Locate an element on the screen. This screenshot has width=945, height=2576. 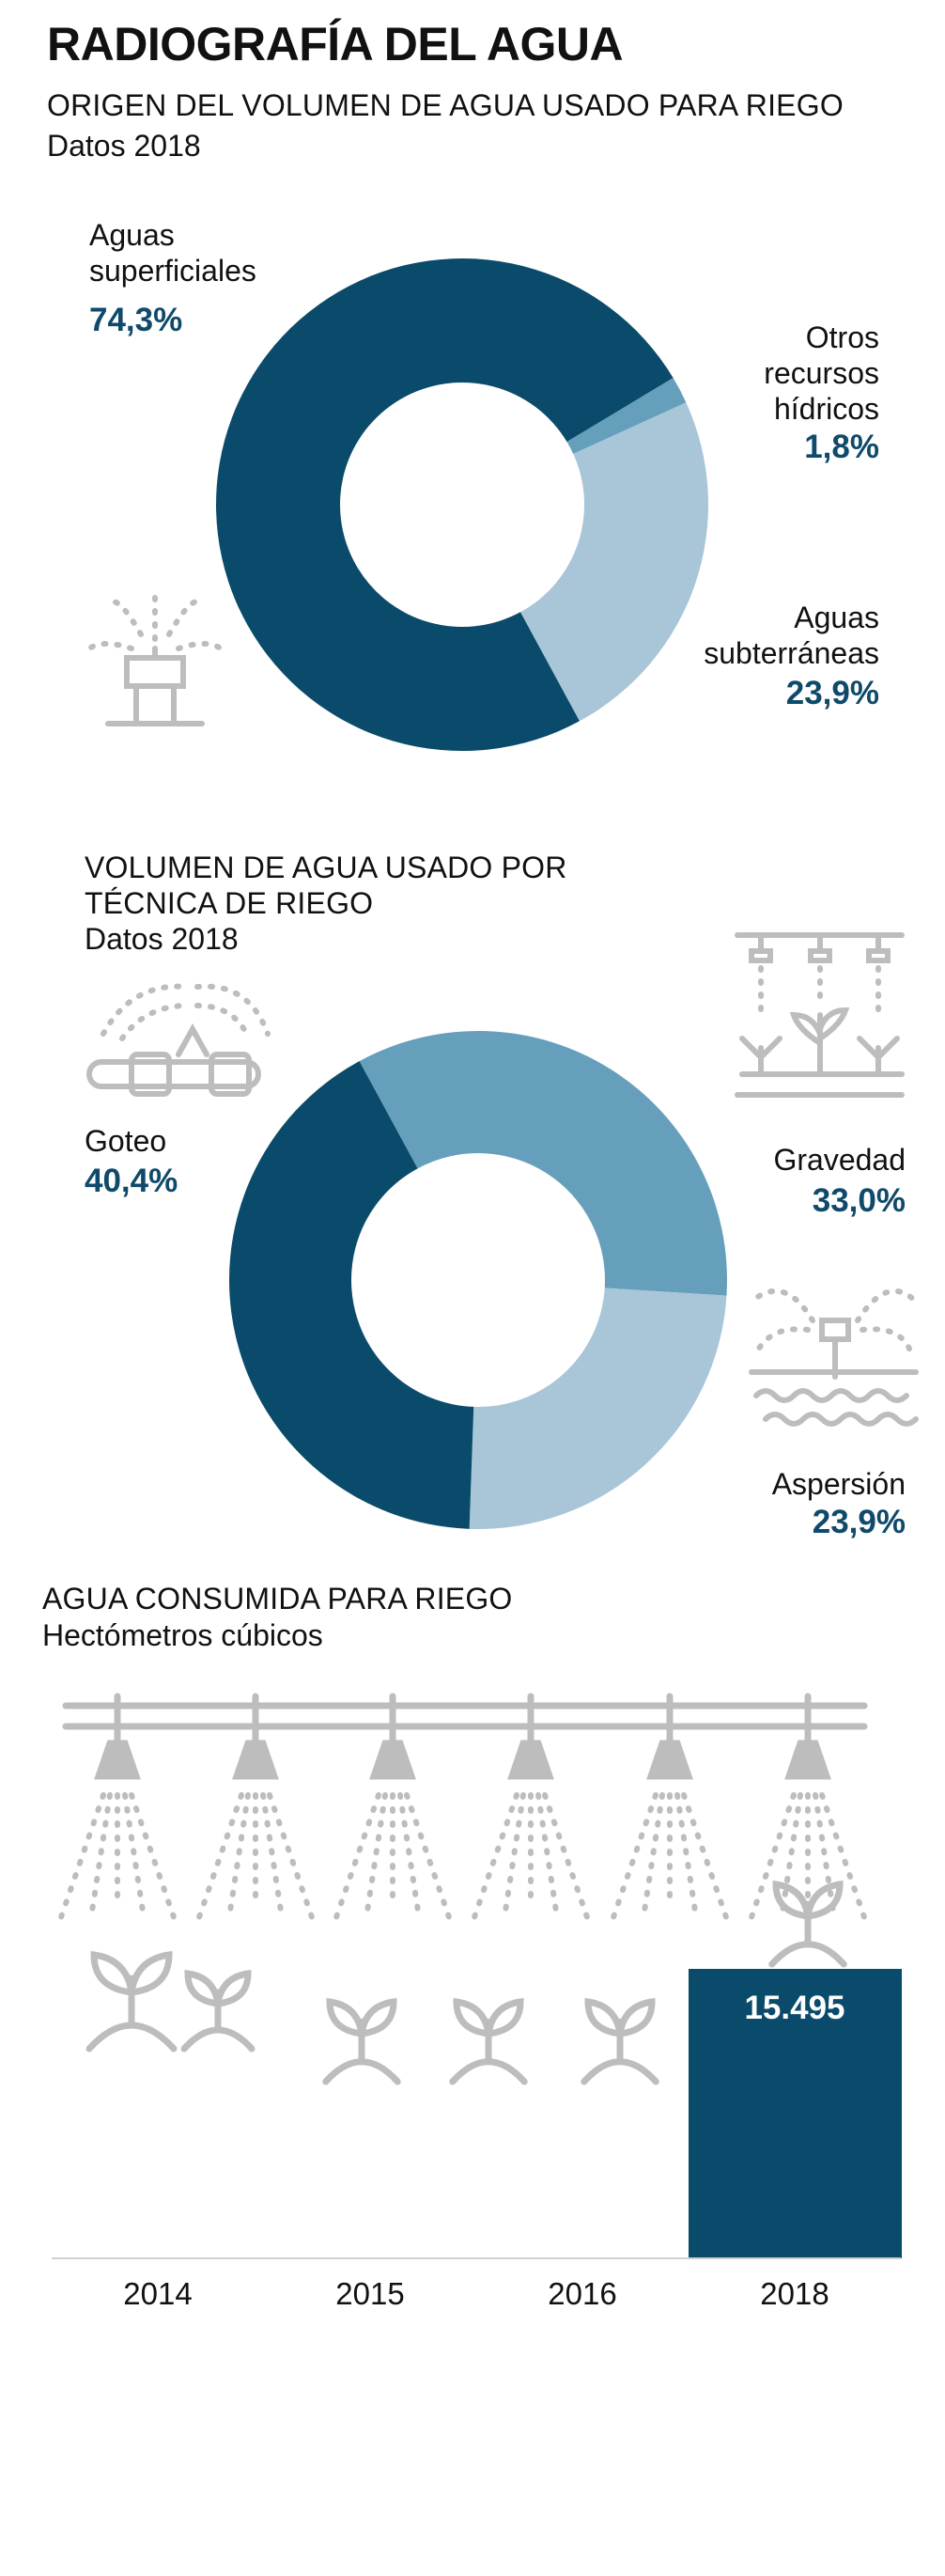
slice-label-line: hídricos is located at coordinates (826, 409).